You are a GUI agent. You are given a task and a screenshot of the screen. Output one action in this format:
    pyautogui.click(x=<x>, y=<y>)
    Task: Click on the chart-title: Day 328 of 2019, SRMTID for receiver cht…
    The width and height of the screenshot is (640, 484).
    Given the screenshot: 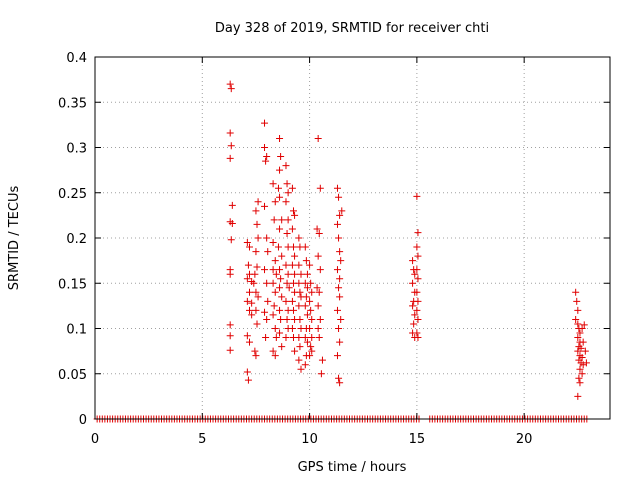 What is the action you would take?
    pyautogui.click(x=352, y=28)
    